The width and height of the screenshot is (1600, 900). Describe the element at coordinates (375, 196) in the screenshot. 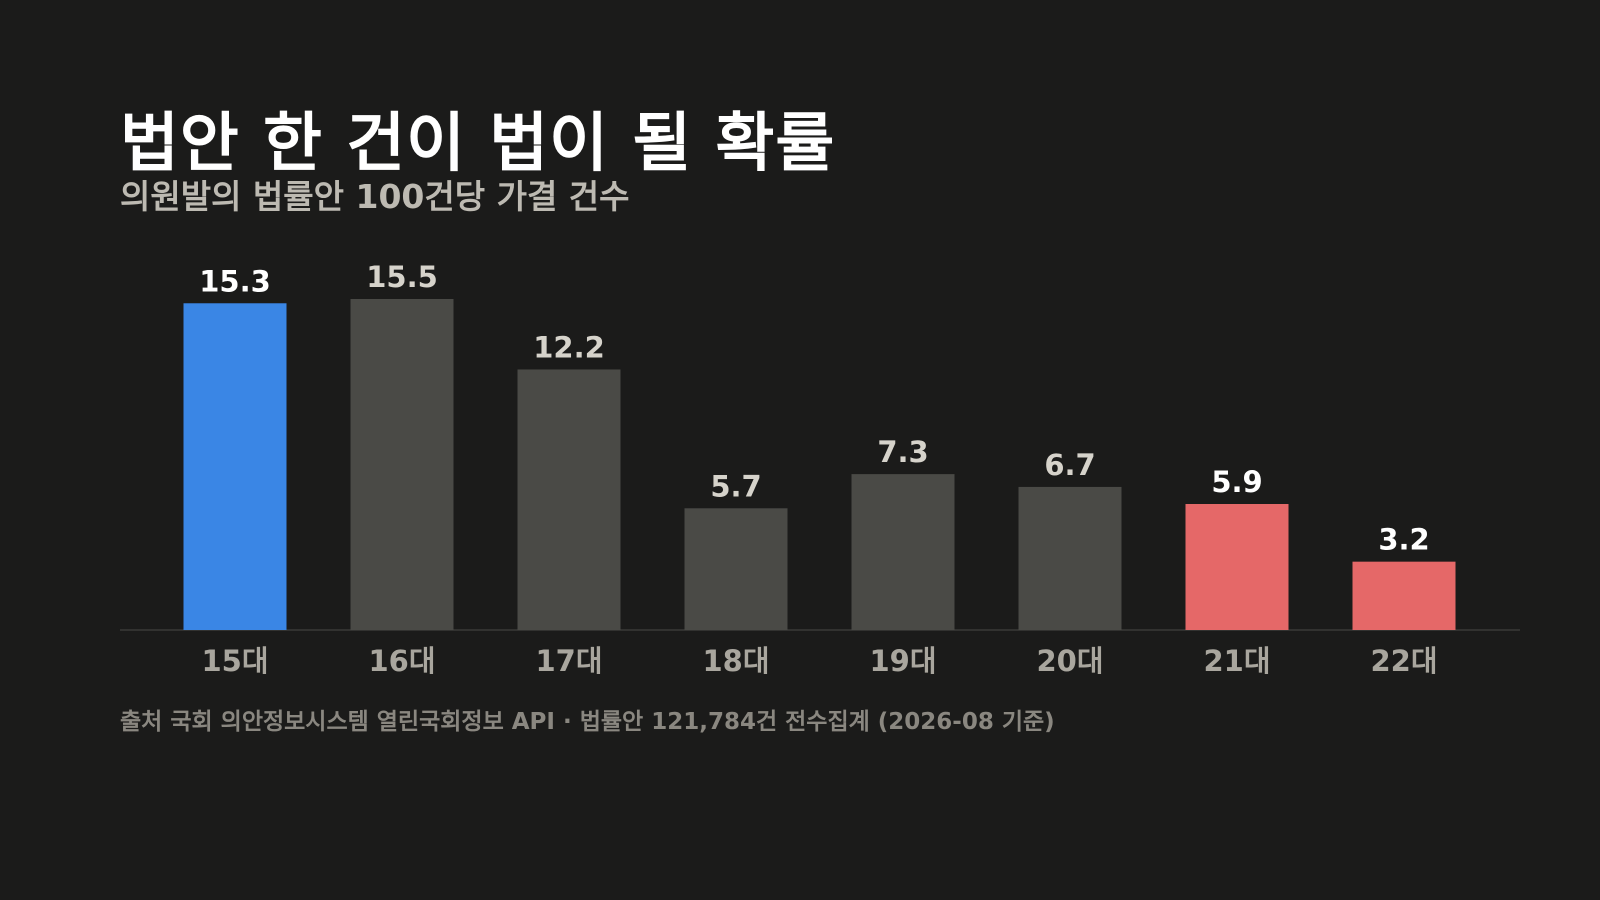

I see `chart-subtitle: 의원발의 법률안 100건당 가결 건수` at that location.